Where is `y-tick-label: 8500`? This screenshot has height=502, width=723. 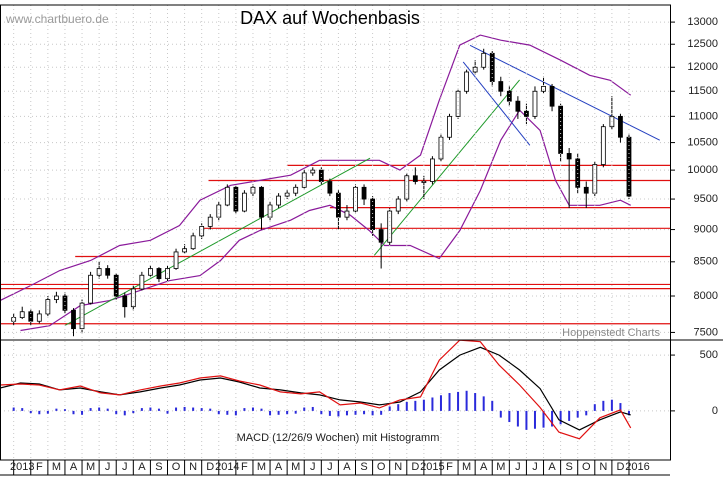
y-tick-label: 8500 is located at coordinates (706, 262).